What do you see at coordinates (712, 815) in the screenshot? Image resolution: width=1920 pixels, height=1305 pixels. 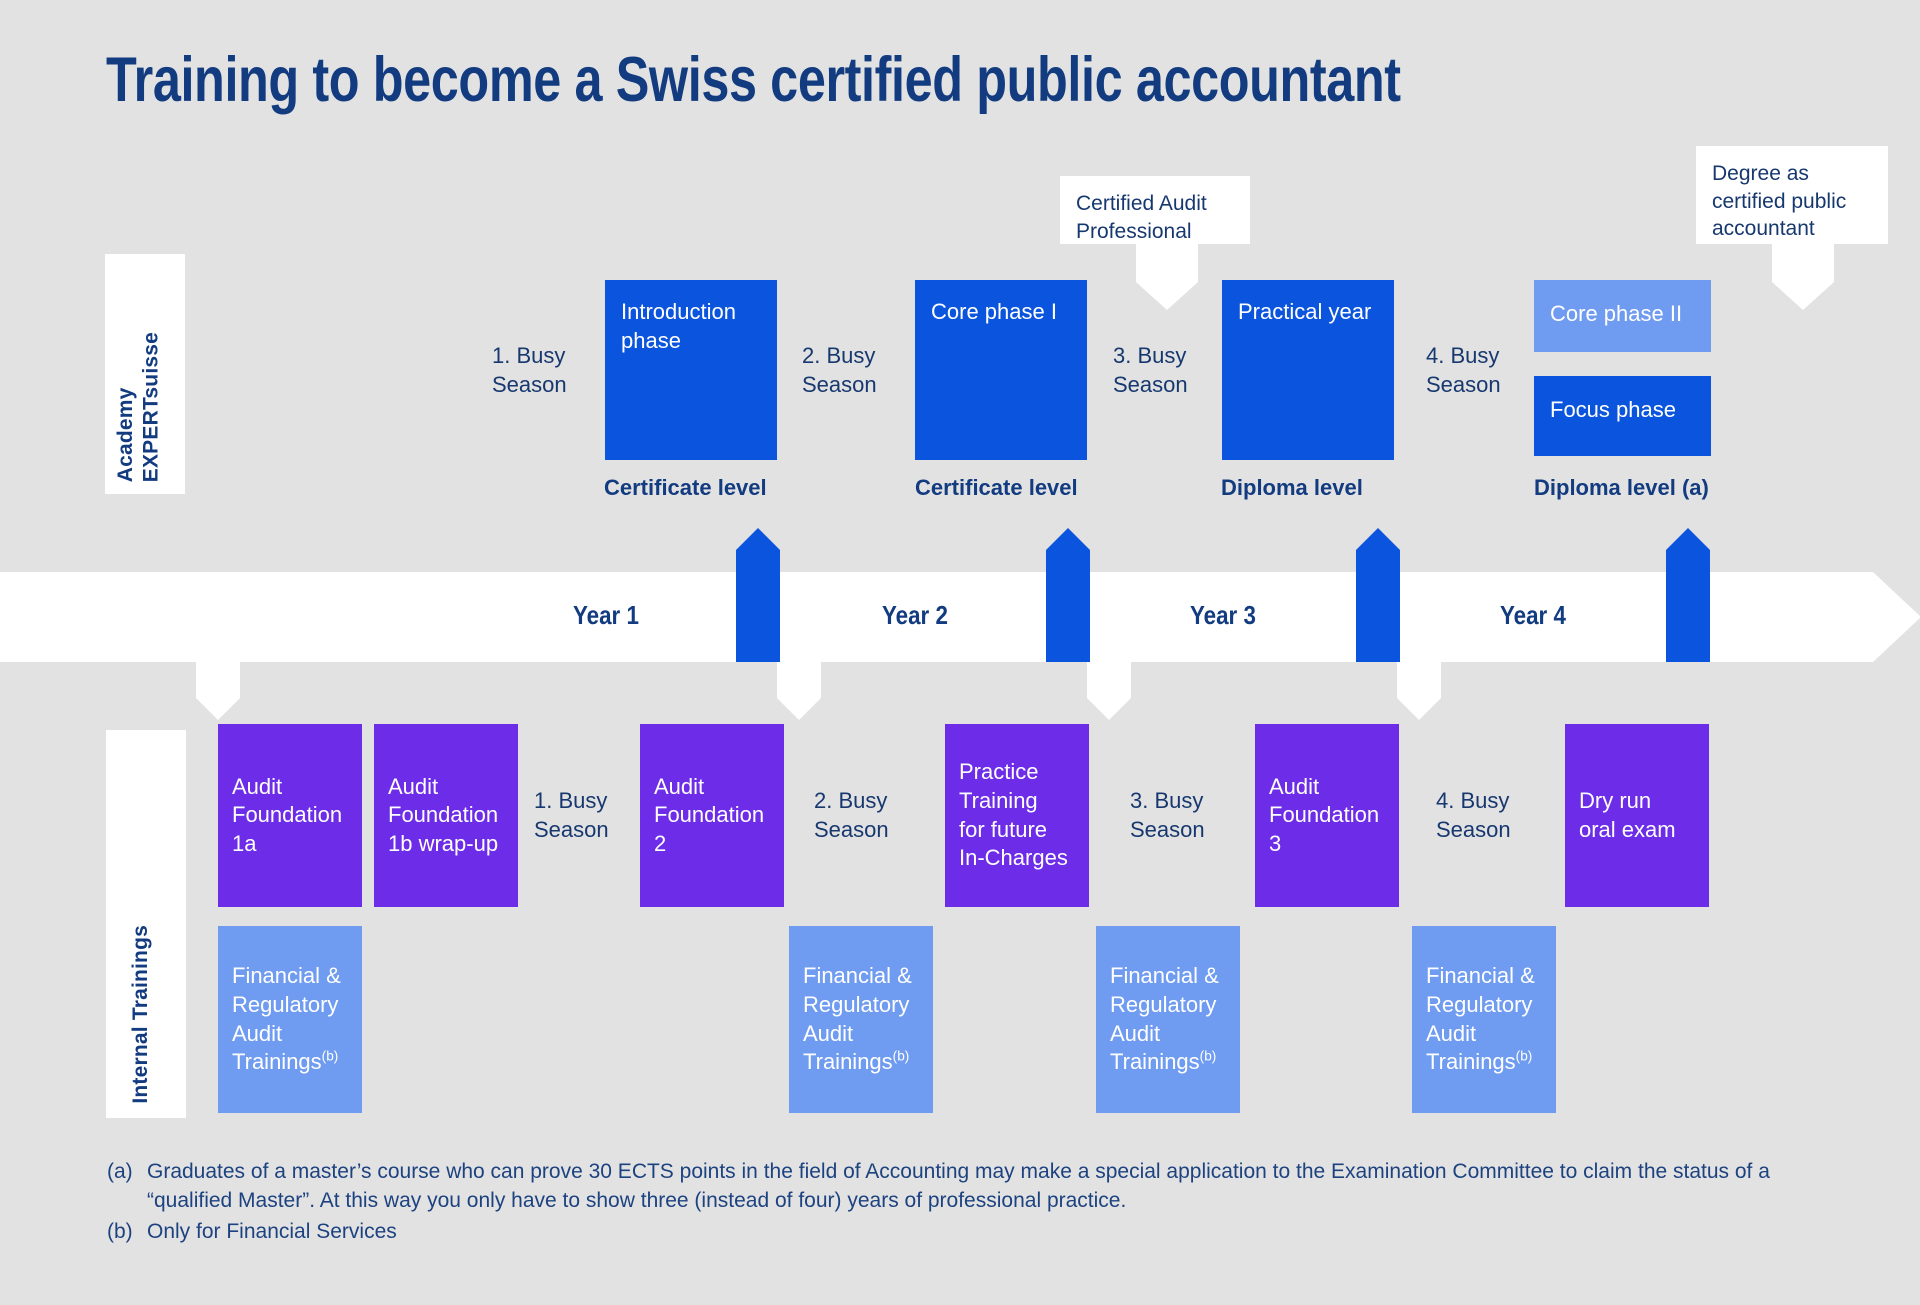 I see `training-box-audit-foundation-2: Audit Foundation 2` at bounding box center [712, 815].